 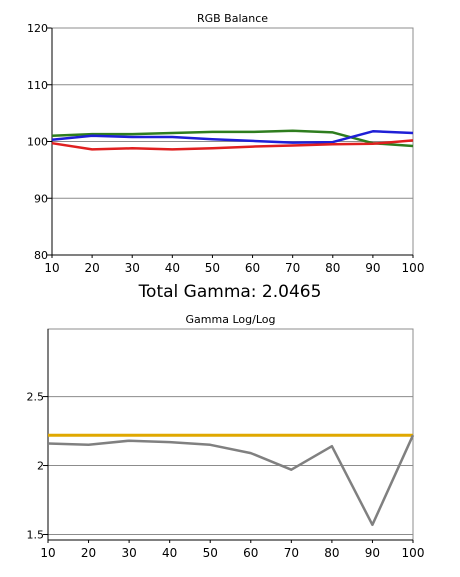 I want to click on chart-title: RGB Balance, so click(x=232, y=18).